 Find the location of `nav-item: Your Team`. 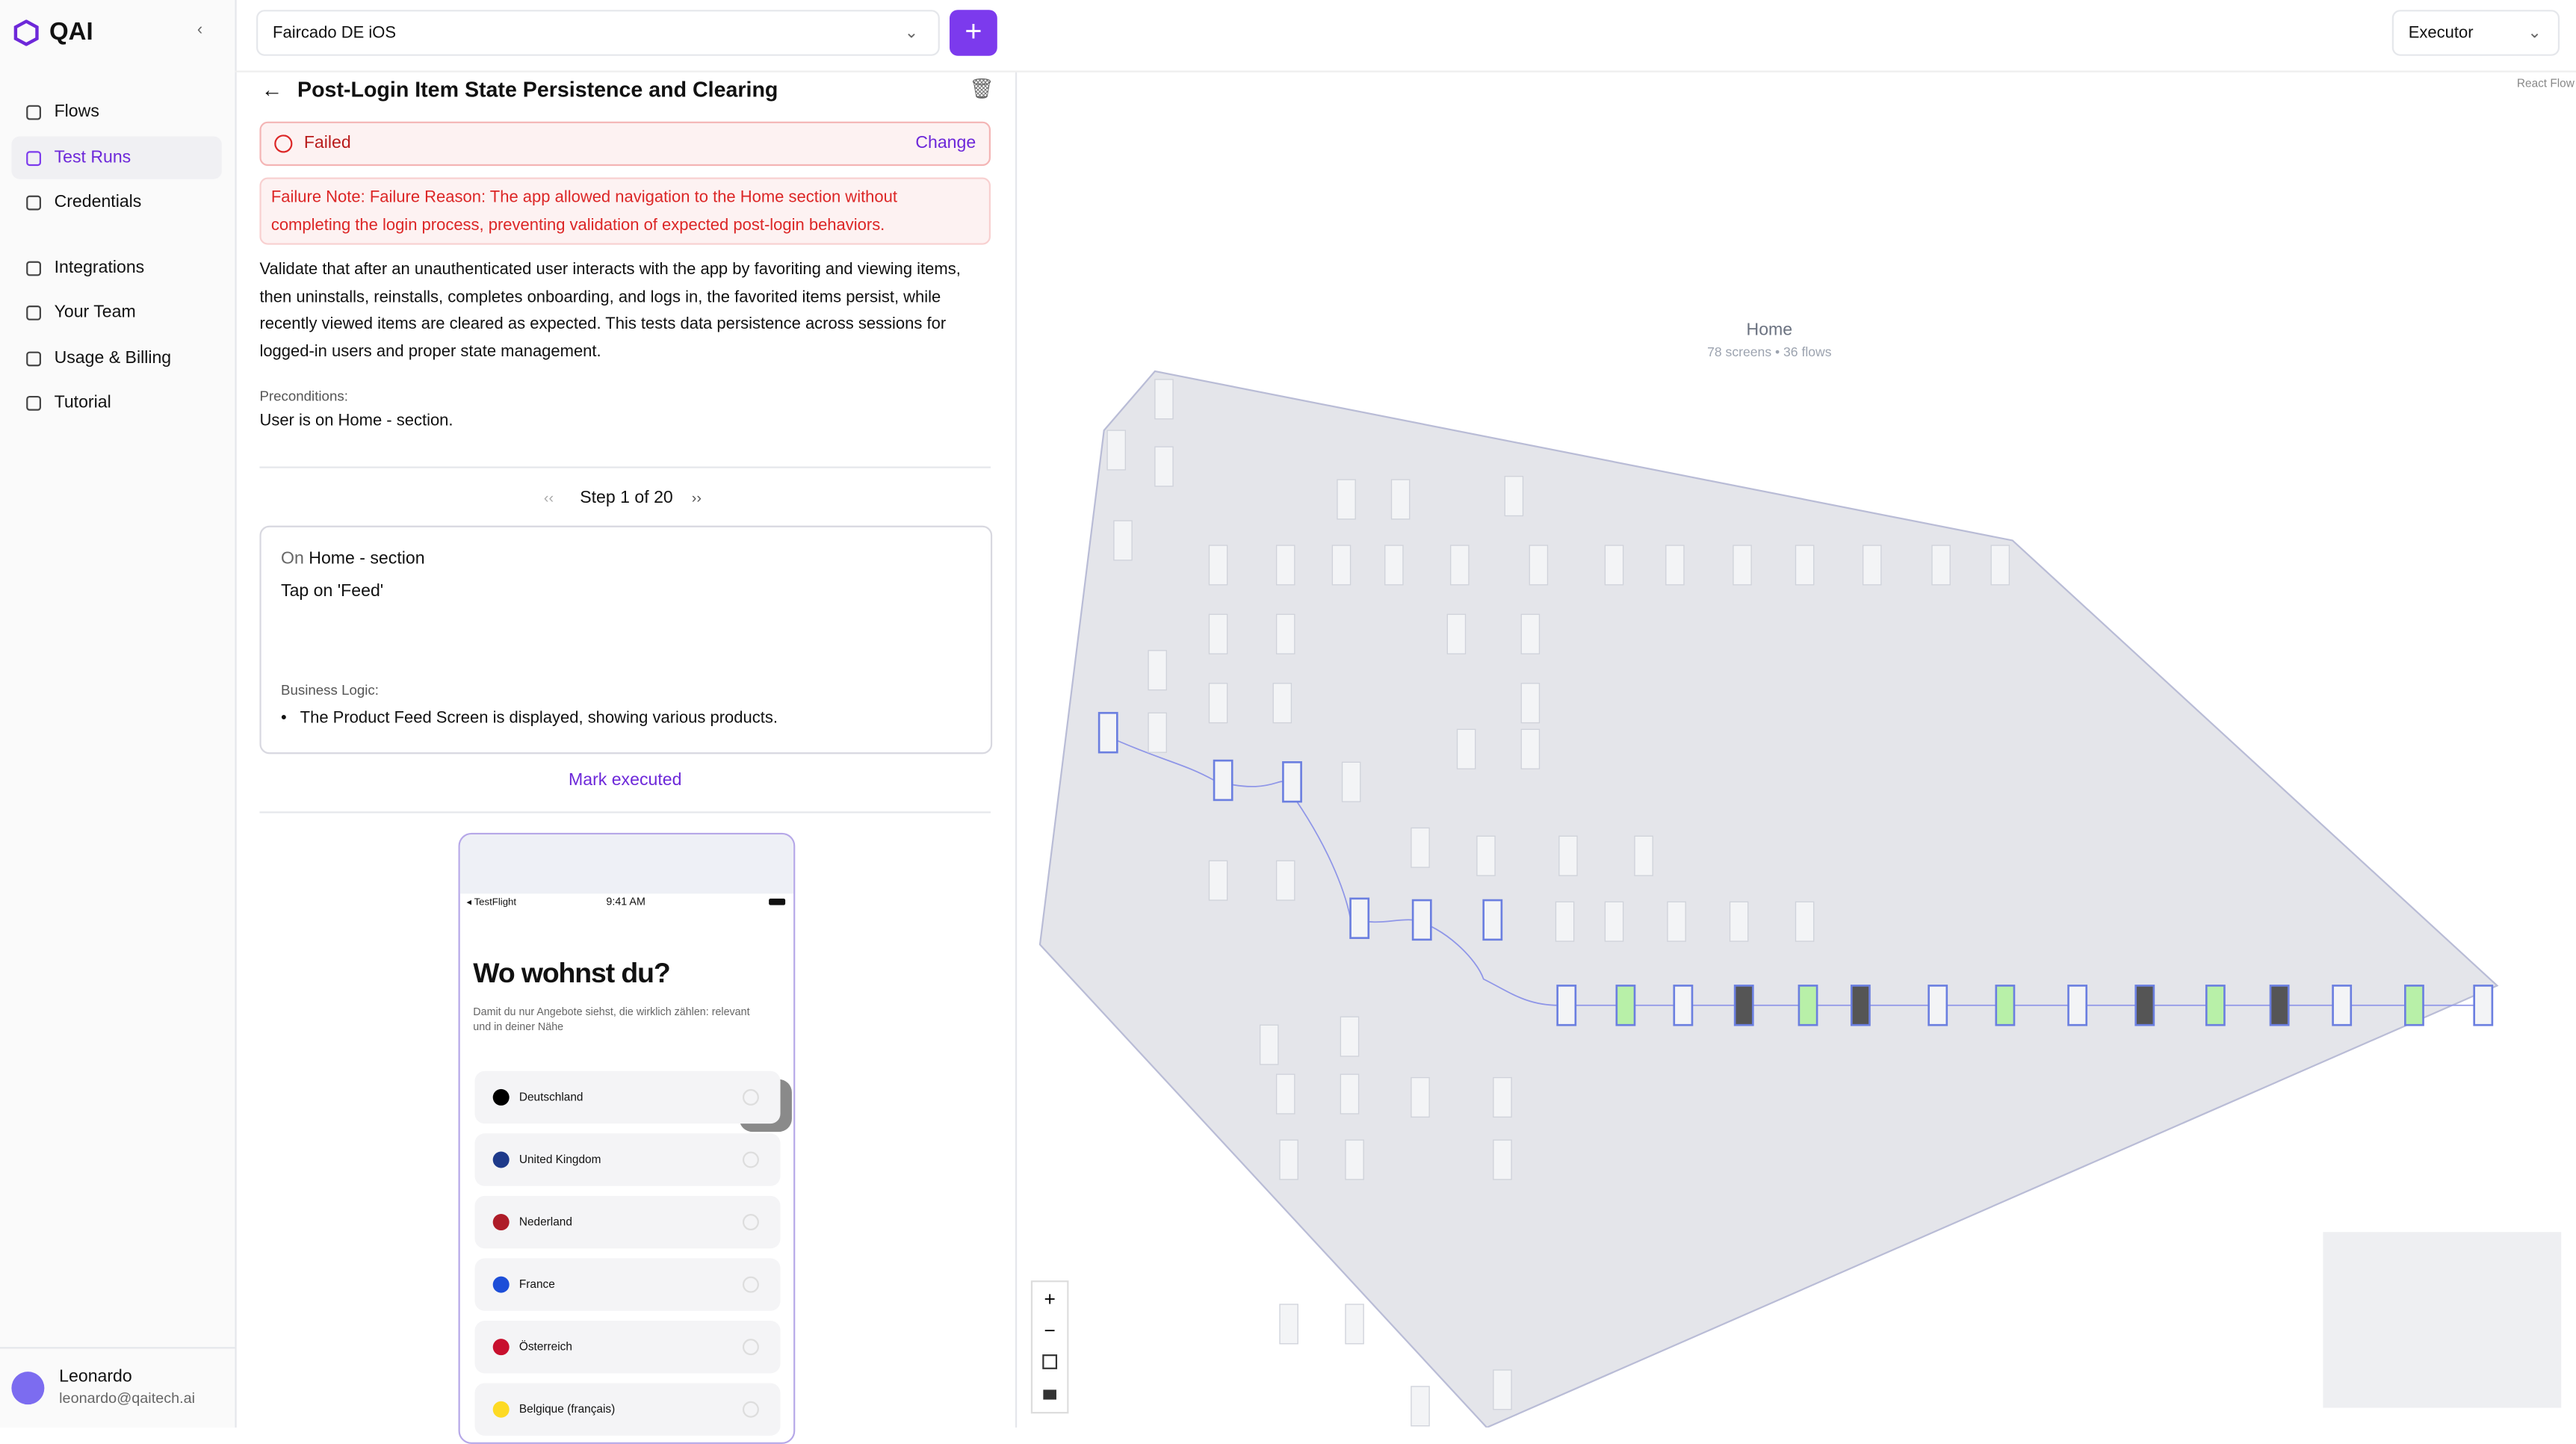

nav-item: Your Team is located at coordinates (116, 312).